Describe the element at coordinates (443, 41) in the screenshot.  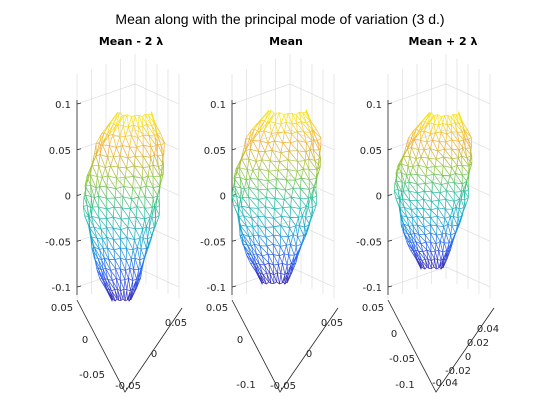
I see `subplot-title-3: Mean + 2 λ` at that location.